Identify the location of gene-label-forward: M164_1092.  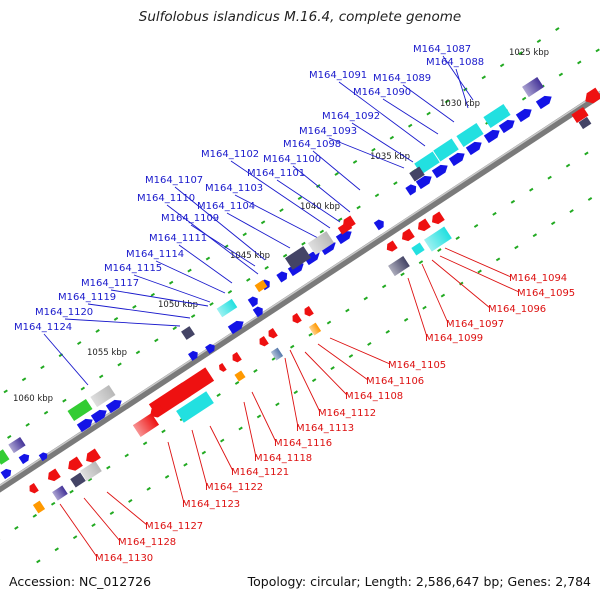
(351, 116).